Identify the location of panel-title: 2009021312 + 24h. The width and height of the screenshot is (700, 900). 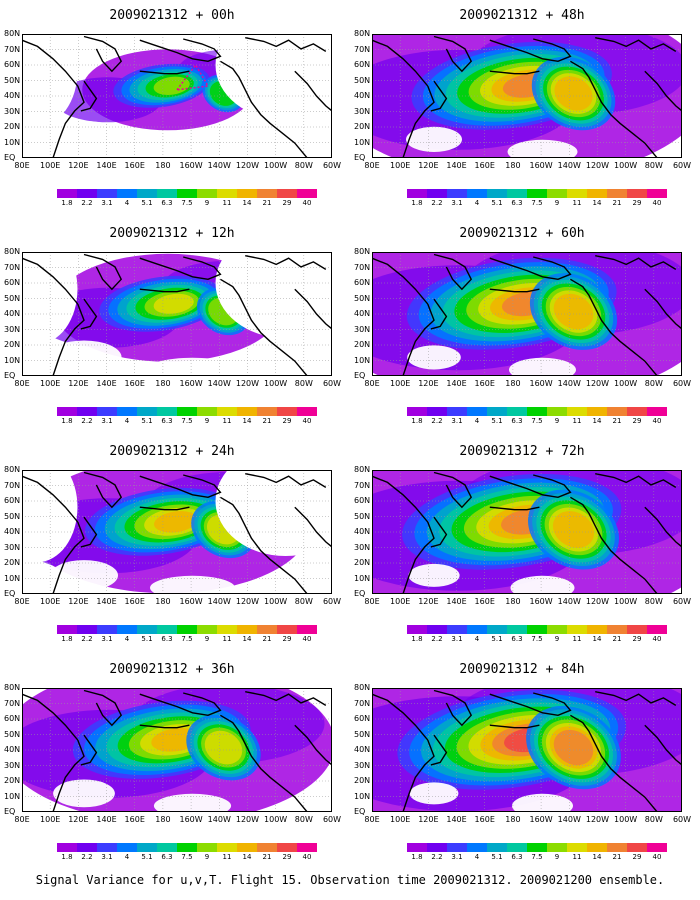
(172, 451).